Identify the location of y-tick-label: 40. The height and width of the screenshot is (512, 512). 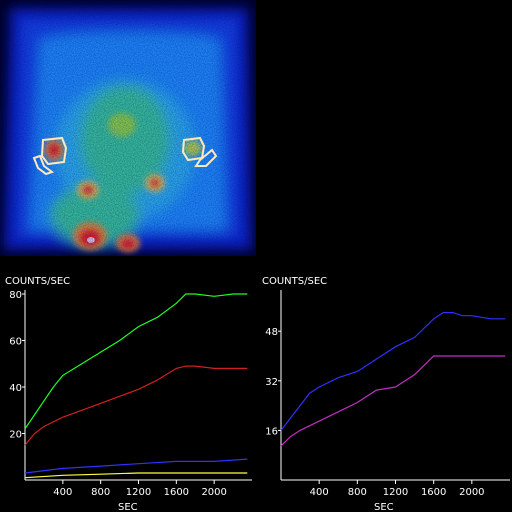
(15, 388).